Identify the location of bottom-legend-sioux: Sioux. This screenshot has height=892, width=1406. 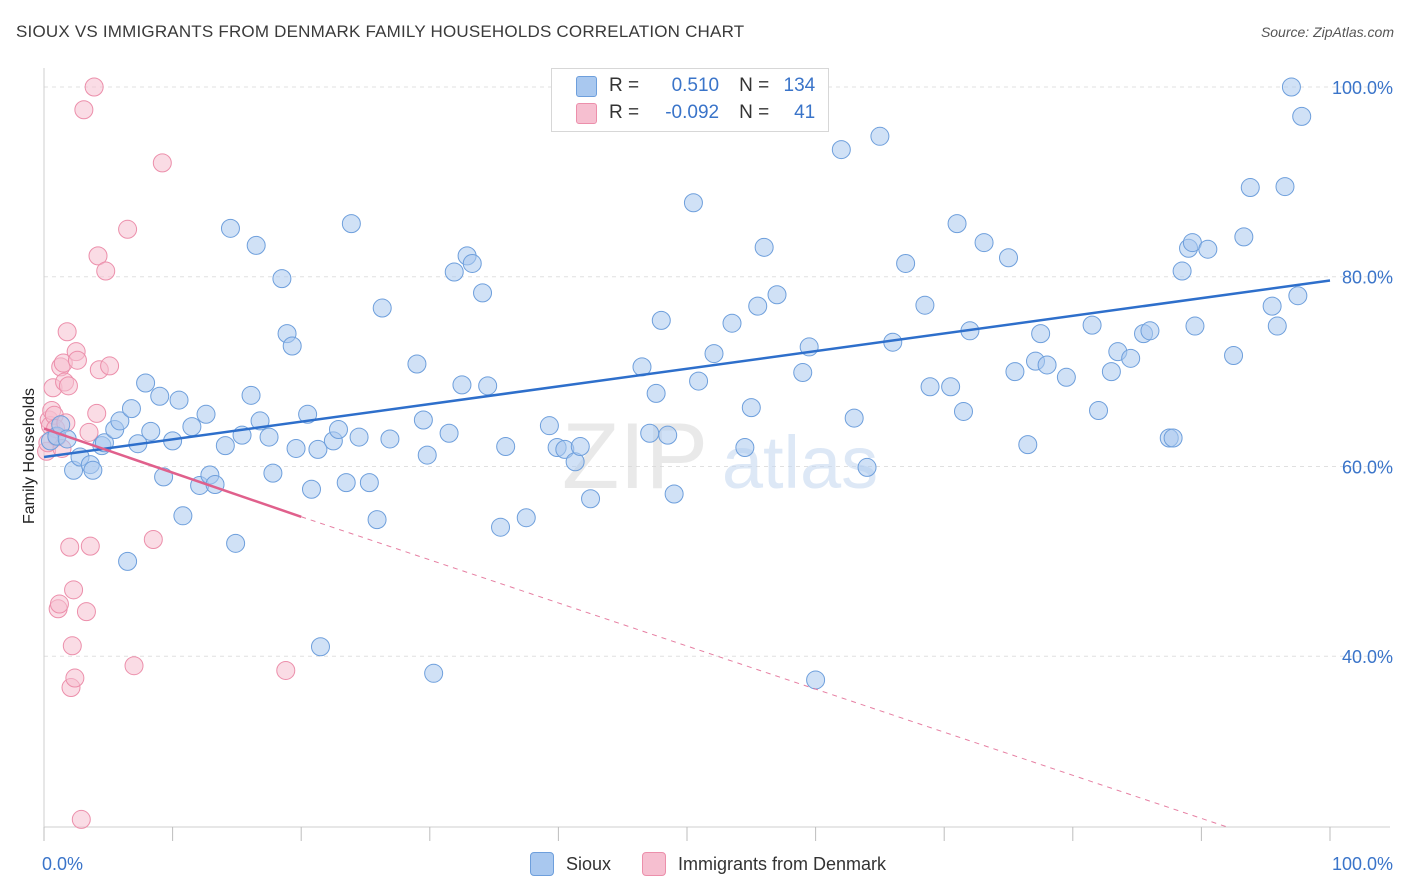
(570, 864).